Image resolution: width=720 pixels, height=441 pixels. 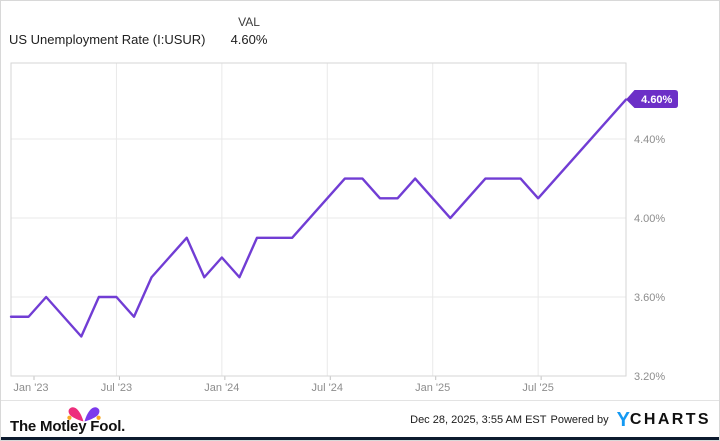 What do you see at coordinates (579, 419) in the screenshot?
I see `powered-by-label: Powered by` at bounding box center [579, 419].